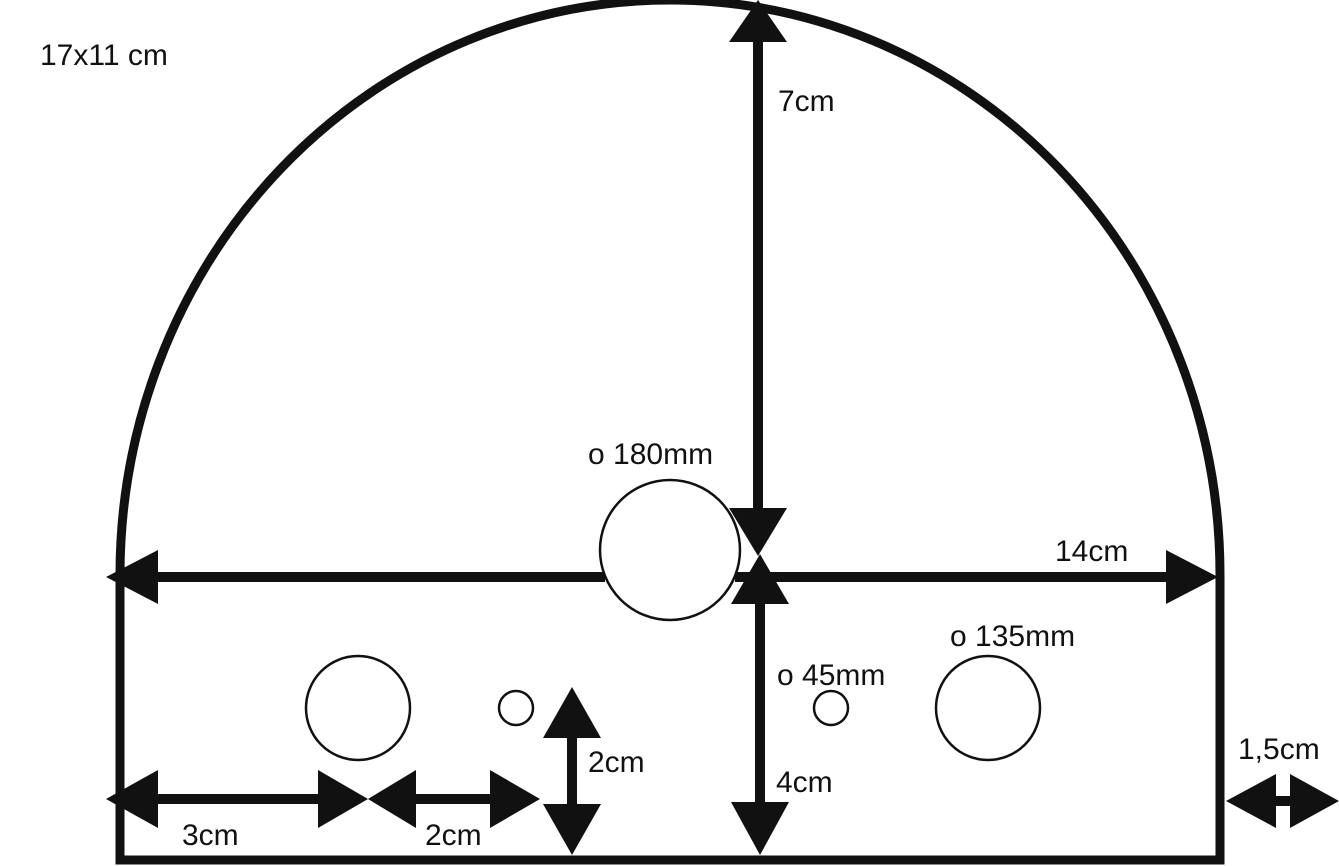 This screenshot has width=1339, height=866. Describe the element at coordinates (210, 835) in the screenshot. I see `left-hole-offset-label: 3cm` at that location.